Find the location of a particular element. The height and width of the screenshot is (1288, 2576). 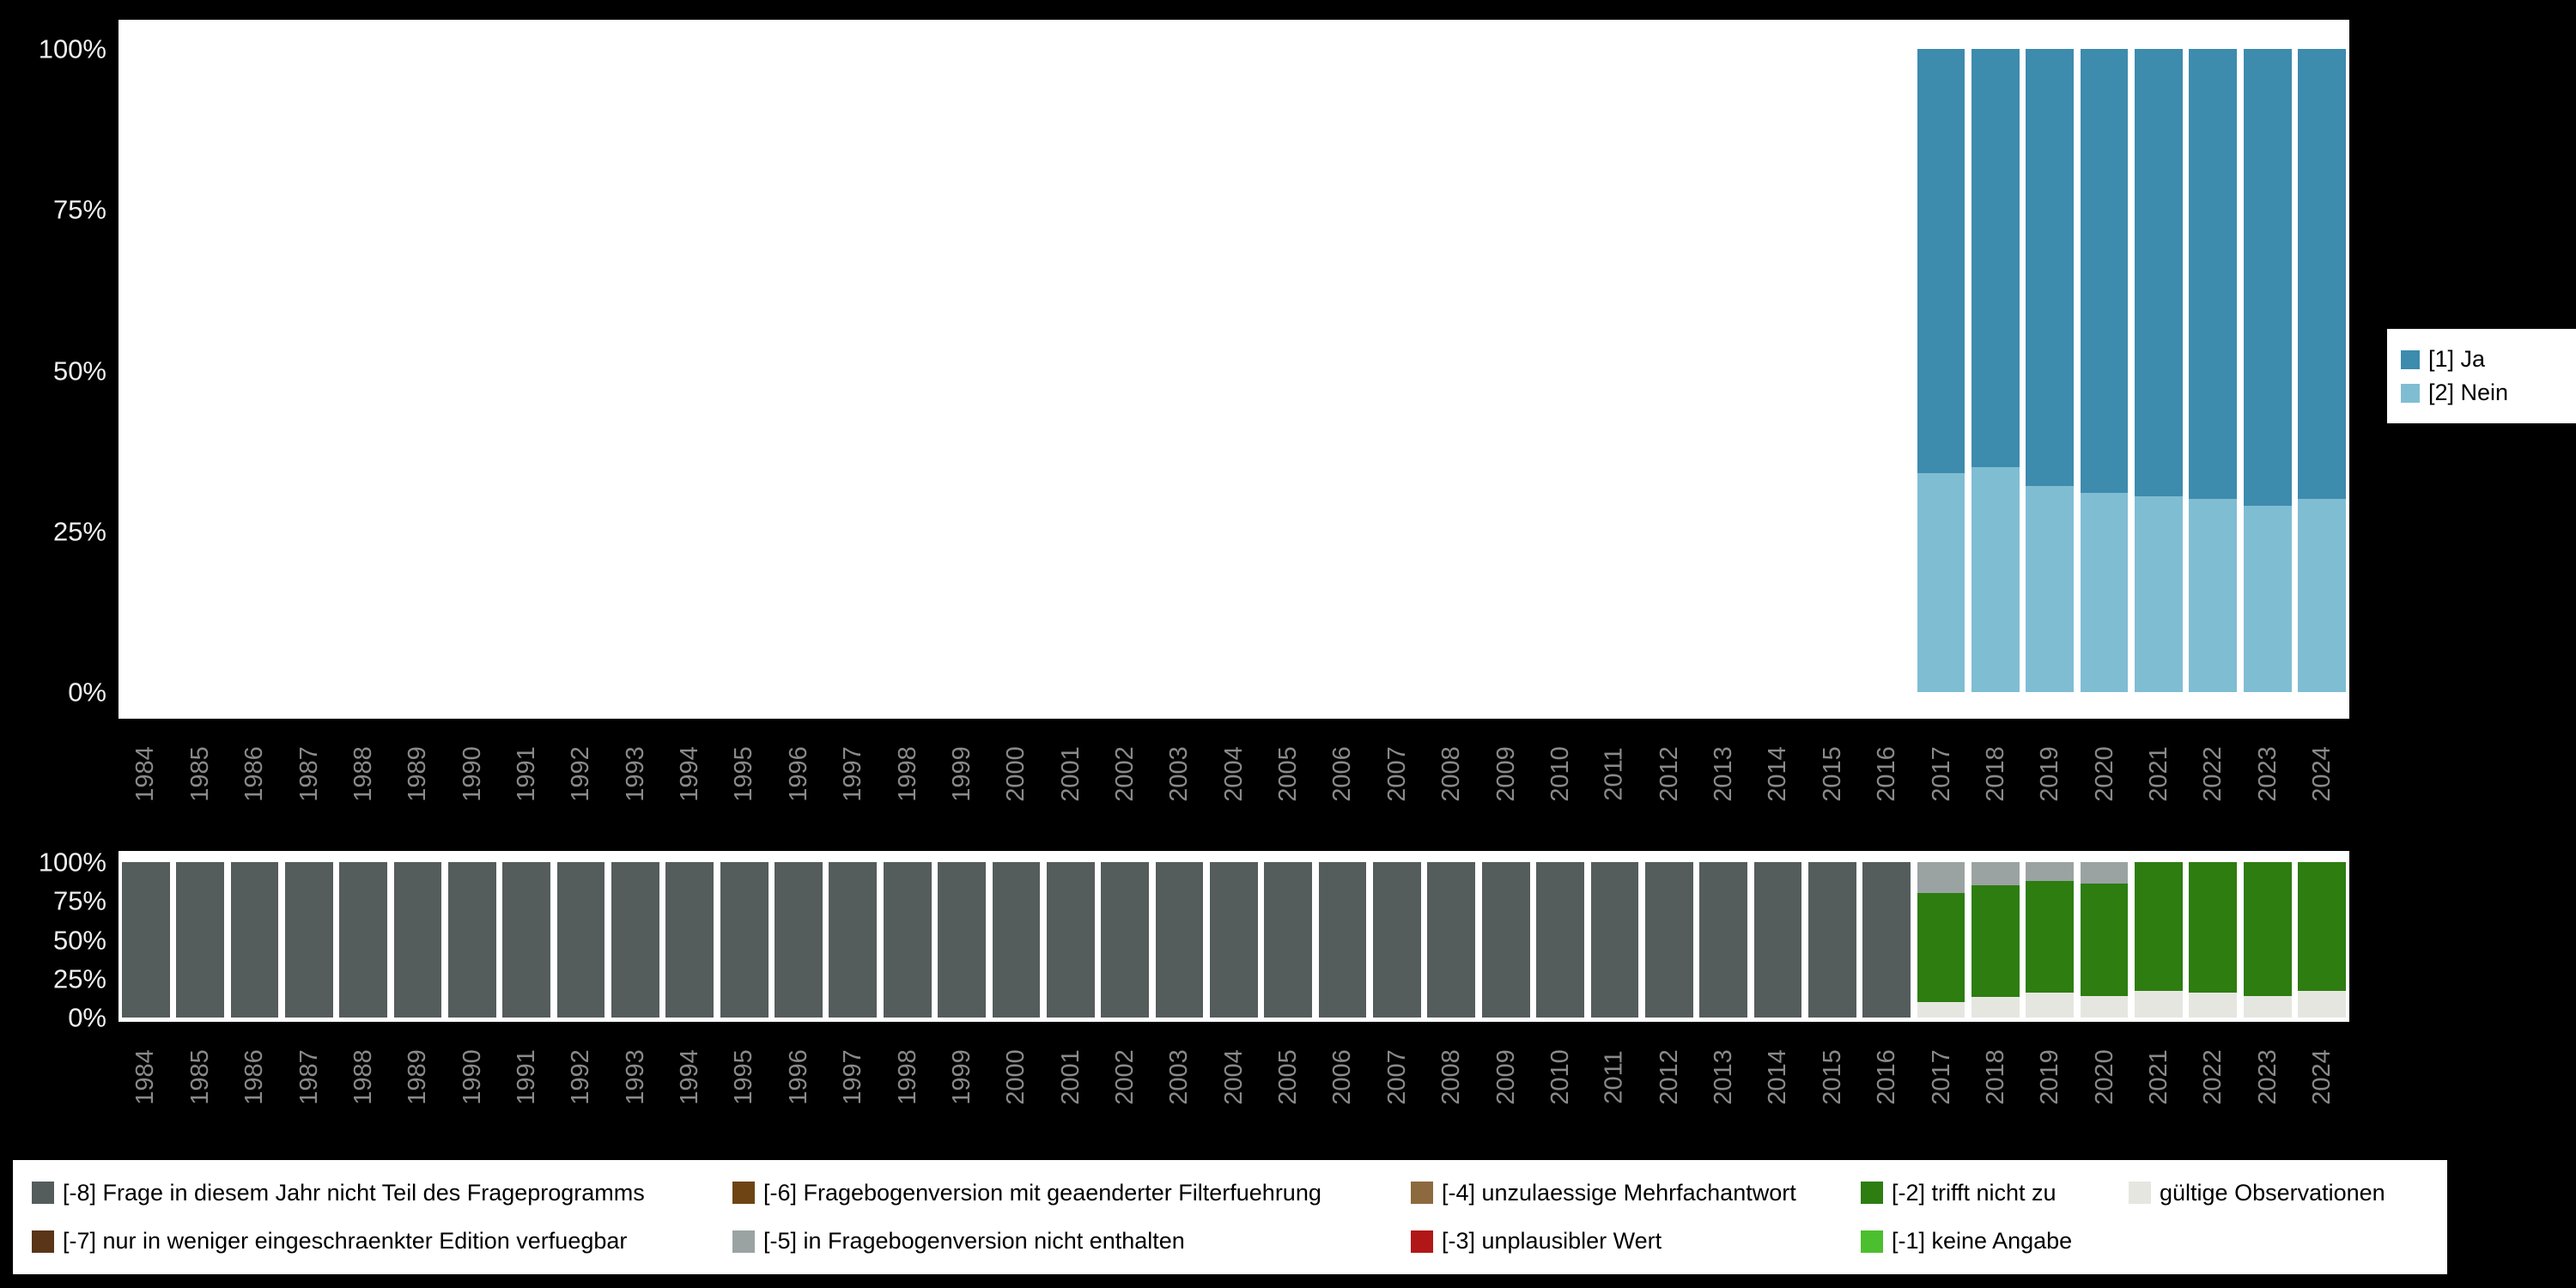

legend-item: gültige Observationen is located at coordinates (2279, 1193).